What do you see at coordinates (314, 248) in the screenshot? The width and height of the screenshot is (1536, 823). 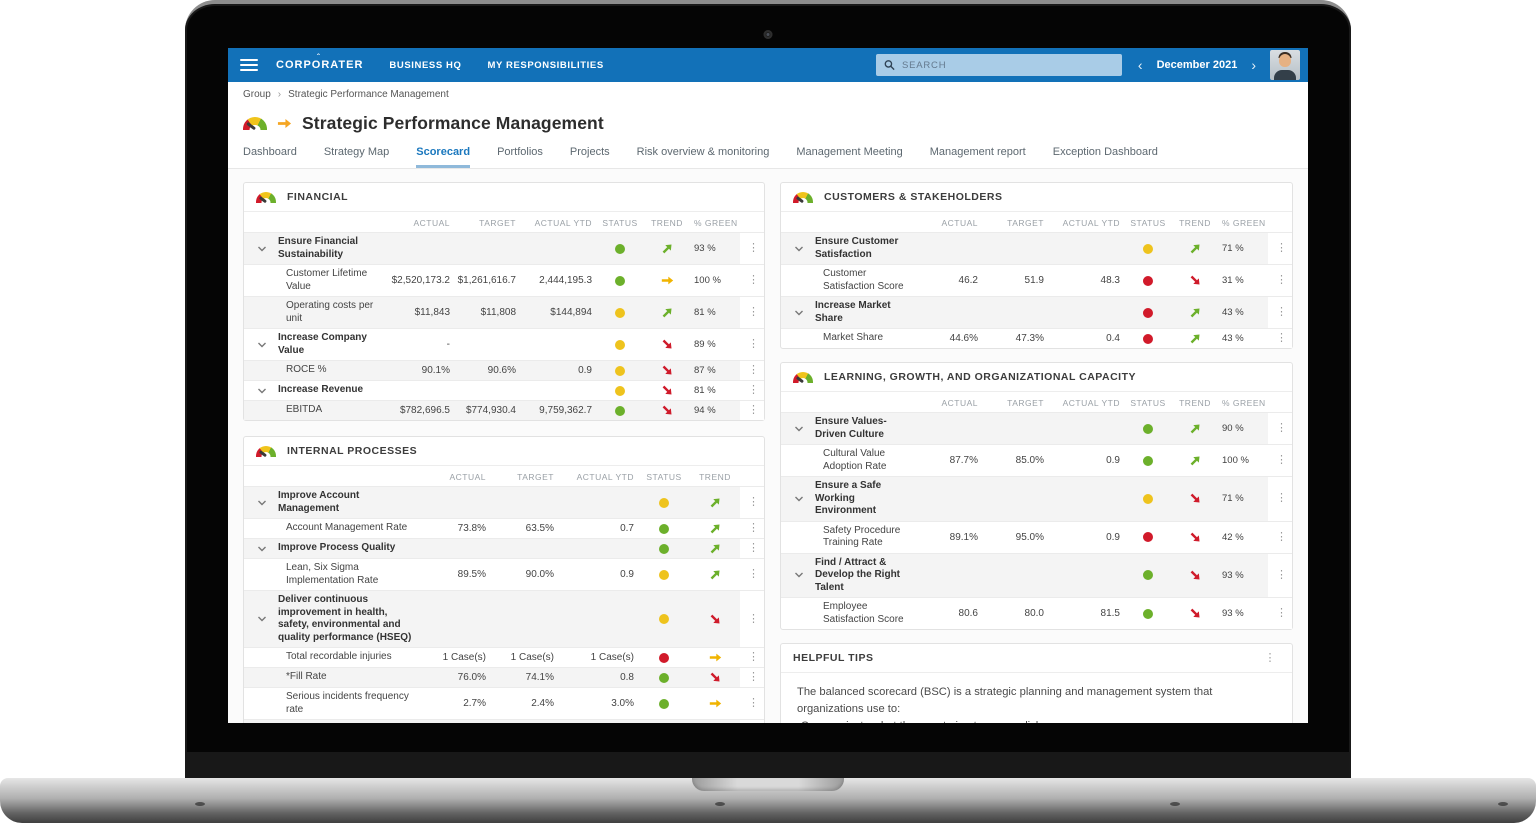 I see `item-name: Ensure Financial Sustainability` at bounding box center [314, 248].